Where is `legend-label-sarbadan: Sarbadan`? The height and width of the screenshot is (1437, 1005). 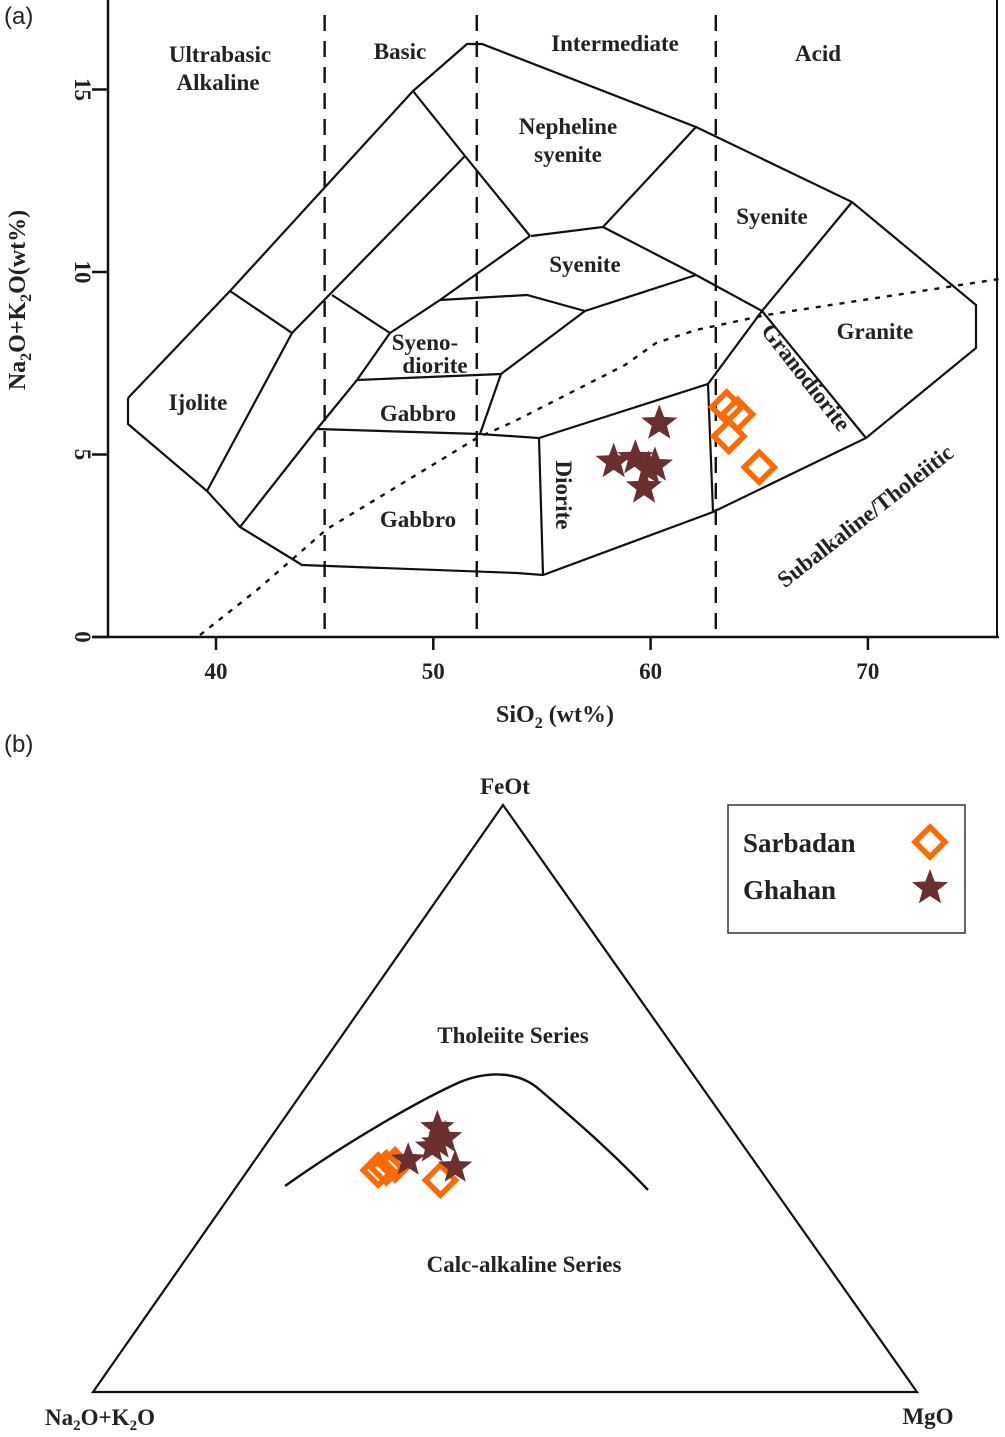 legend-label-sarbadan: Sarbadan is located at coordinates (799, 843).